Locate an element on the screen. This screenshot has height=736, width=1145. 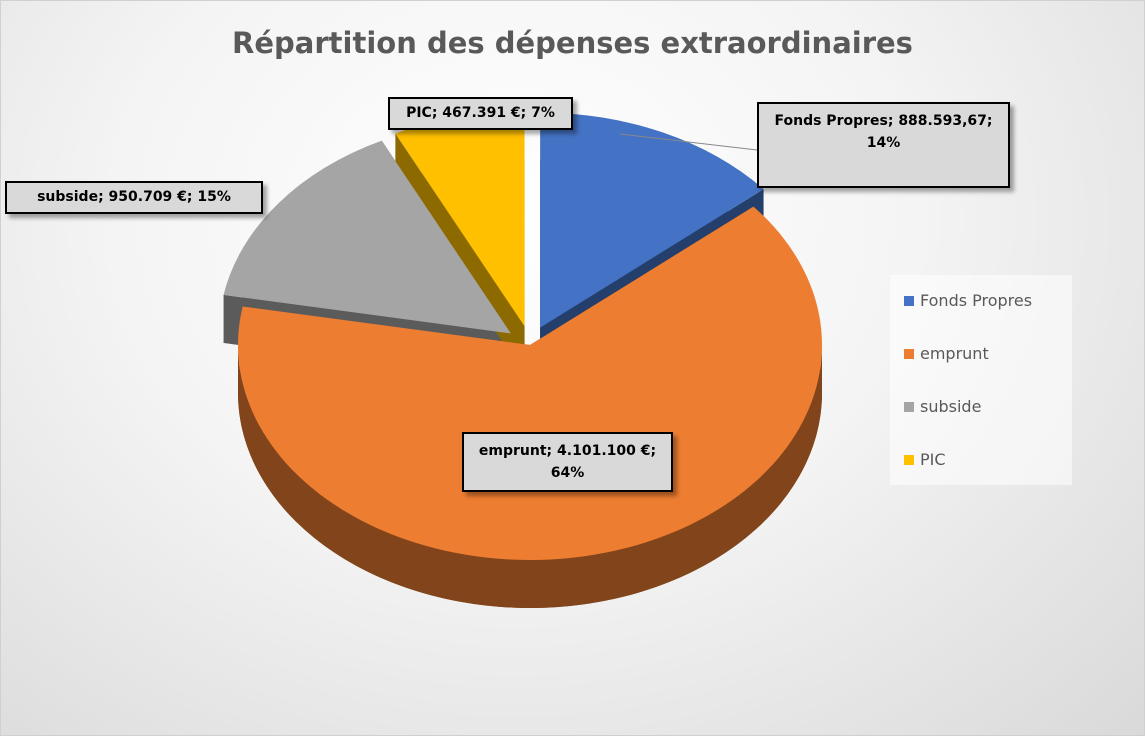
legend-item: Fonds Propres is located at coordinates (968, 300).